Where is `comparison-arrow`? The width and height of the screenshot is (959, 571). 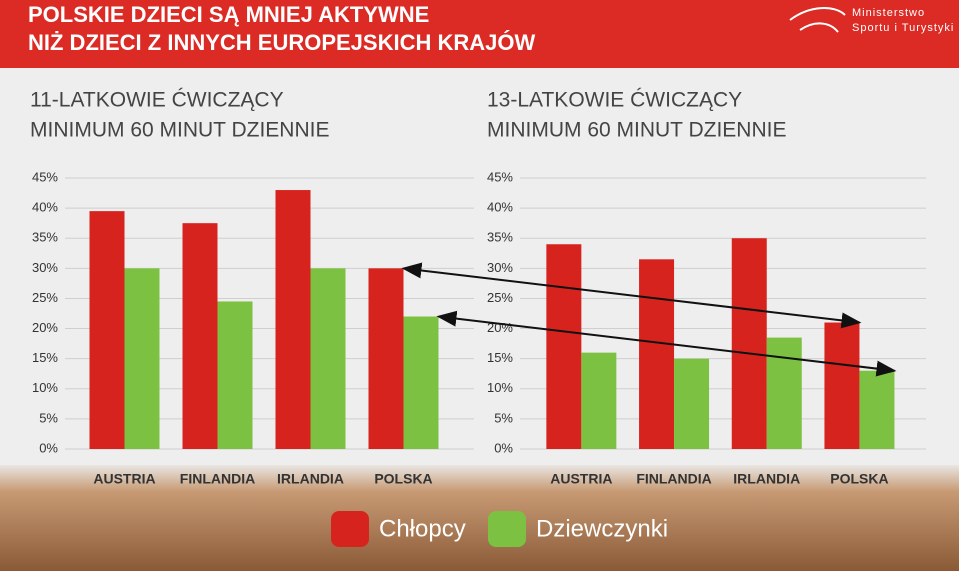
comparison-arrow is located at coordinates (666, 343).